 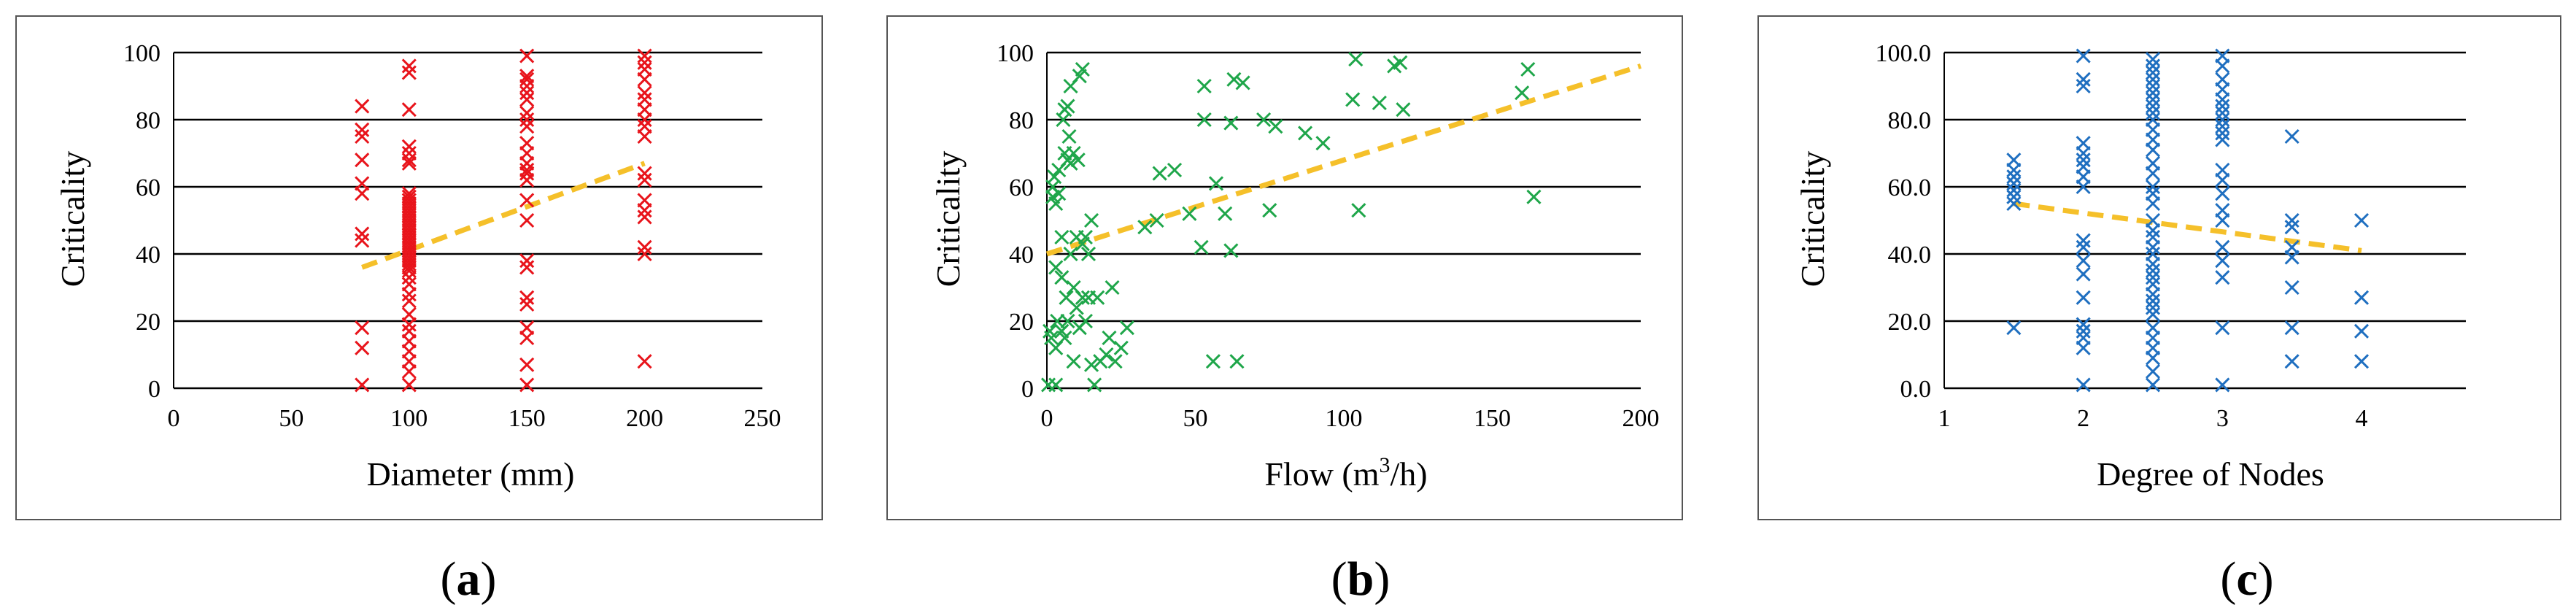 I want to click on panel-a-y-tick-label-2: 40, so click(x=148, y=255).